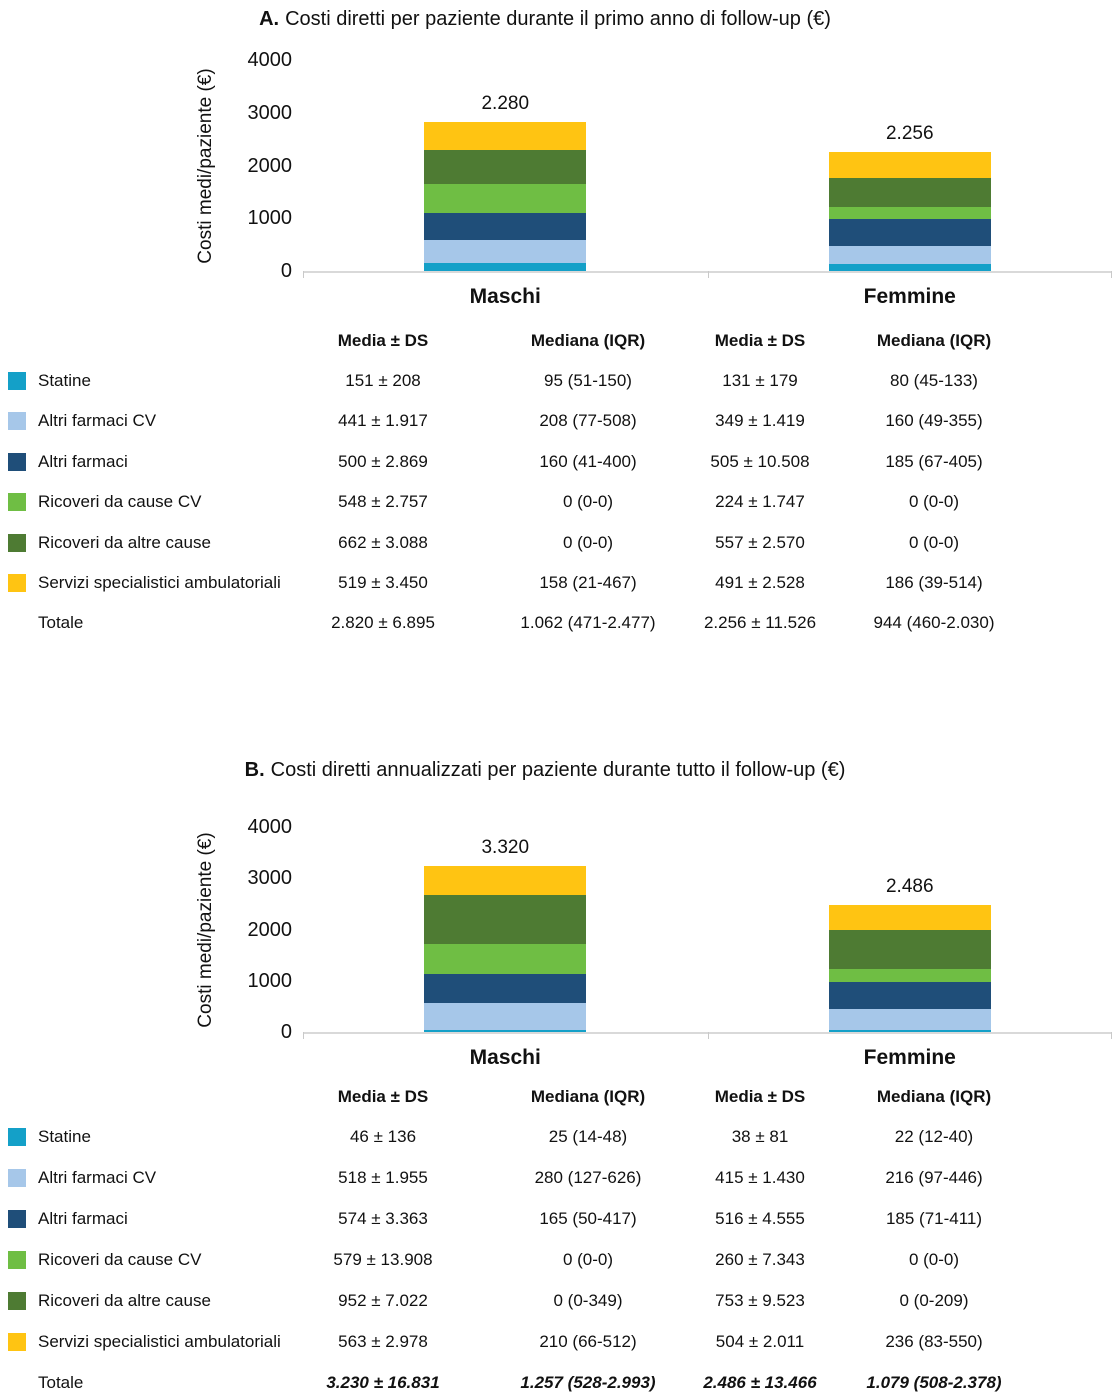  I want to click on row-label-servizi-specialistici-ambulatoriali: Servizi specialistici ambulatoriali, so click(159, 582).